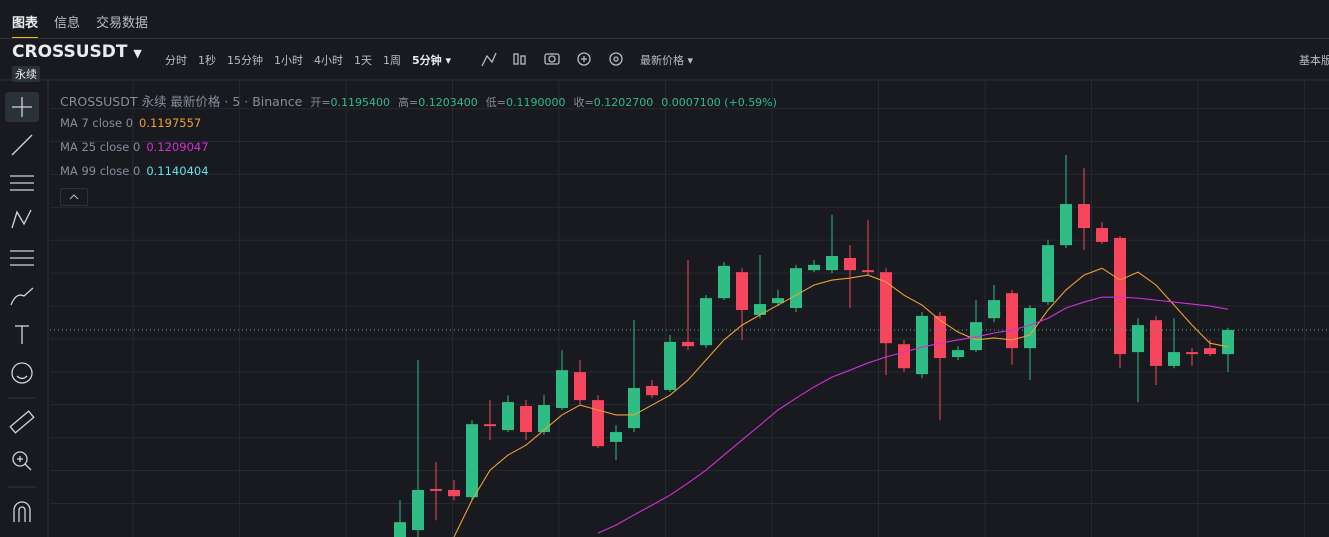 This screenshot has height=537, width=1329. I want to click on ohlc-value: 0.1203400, so click(448, 102).